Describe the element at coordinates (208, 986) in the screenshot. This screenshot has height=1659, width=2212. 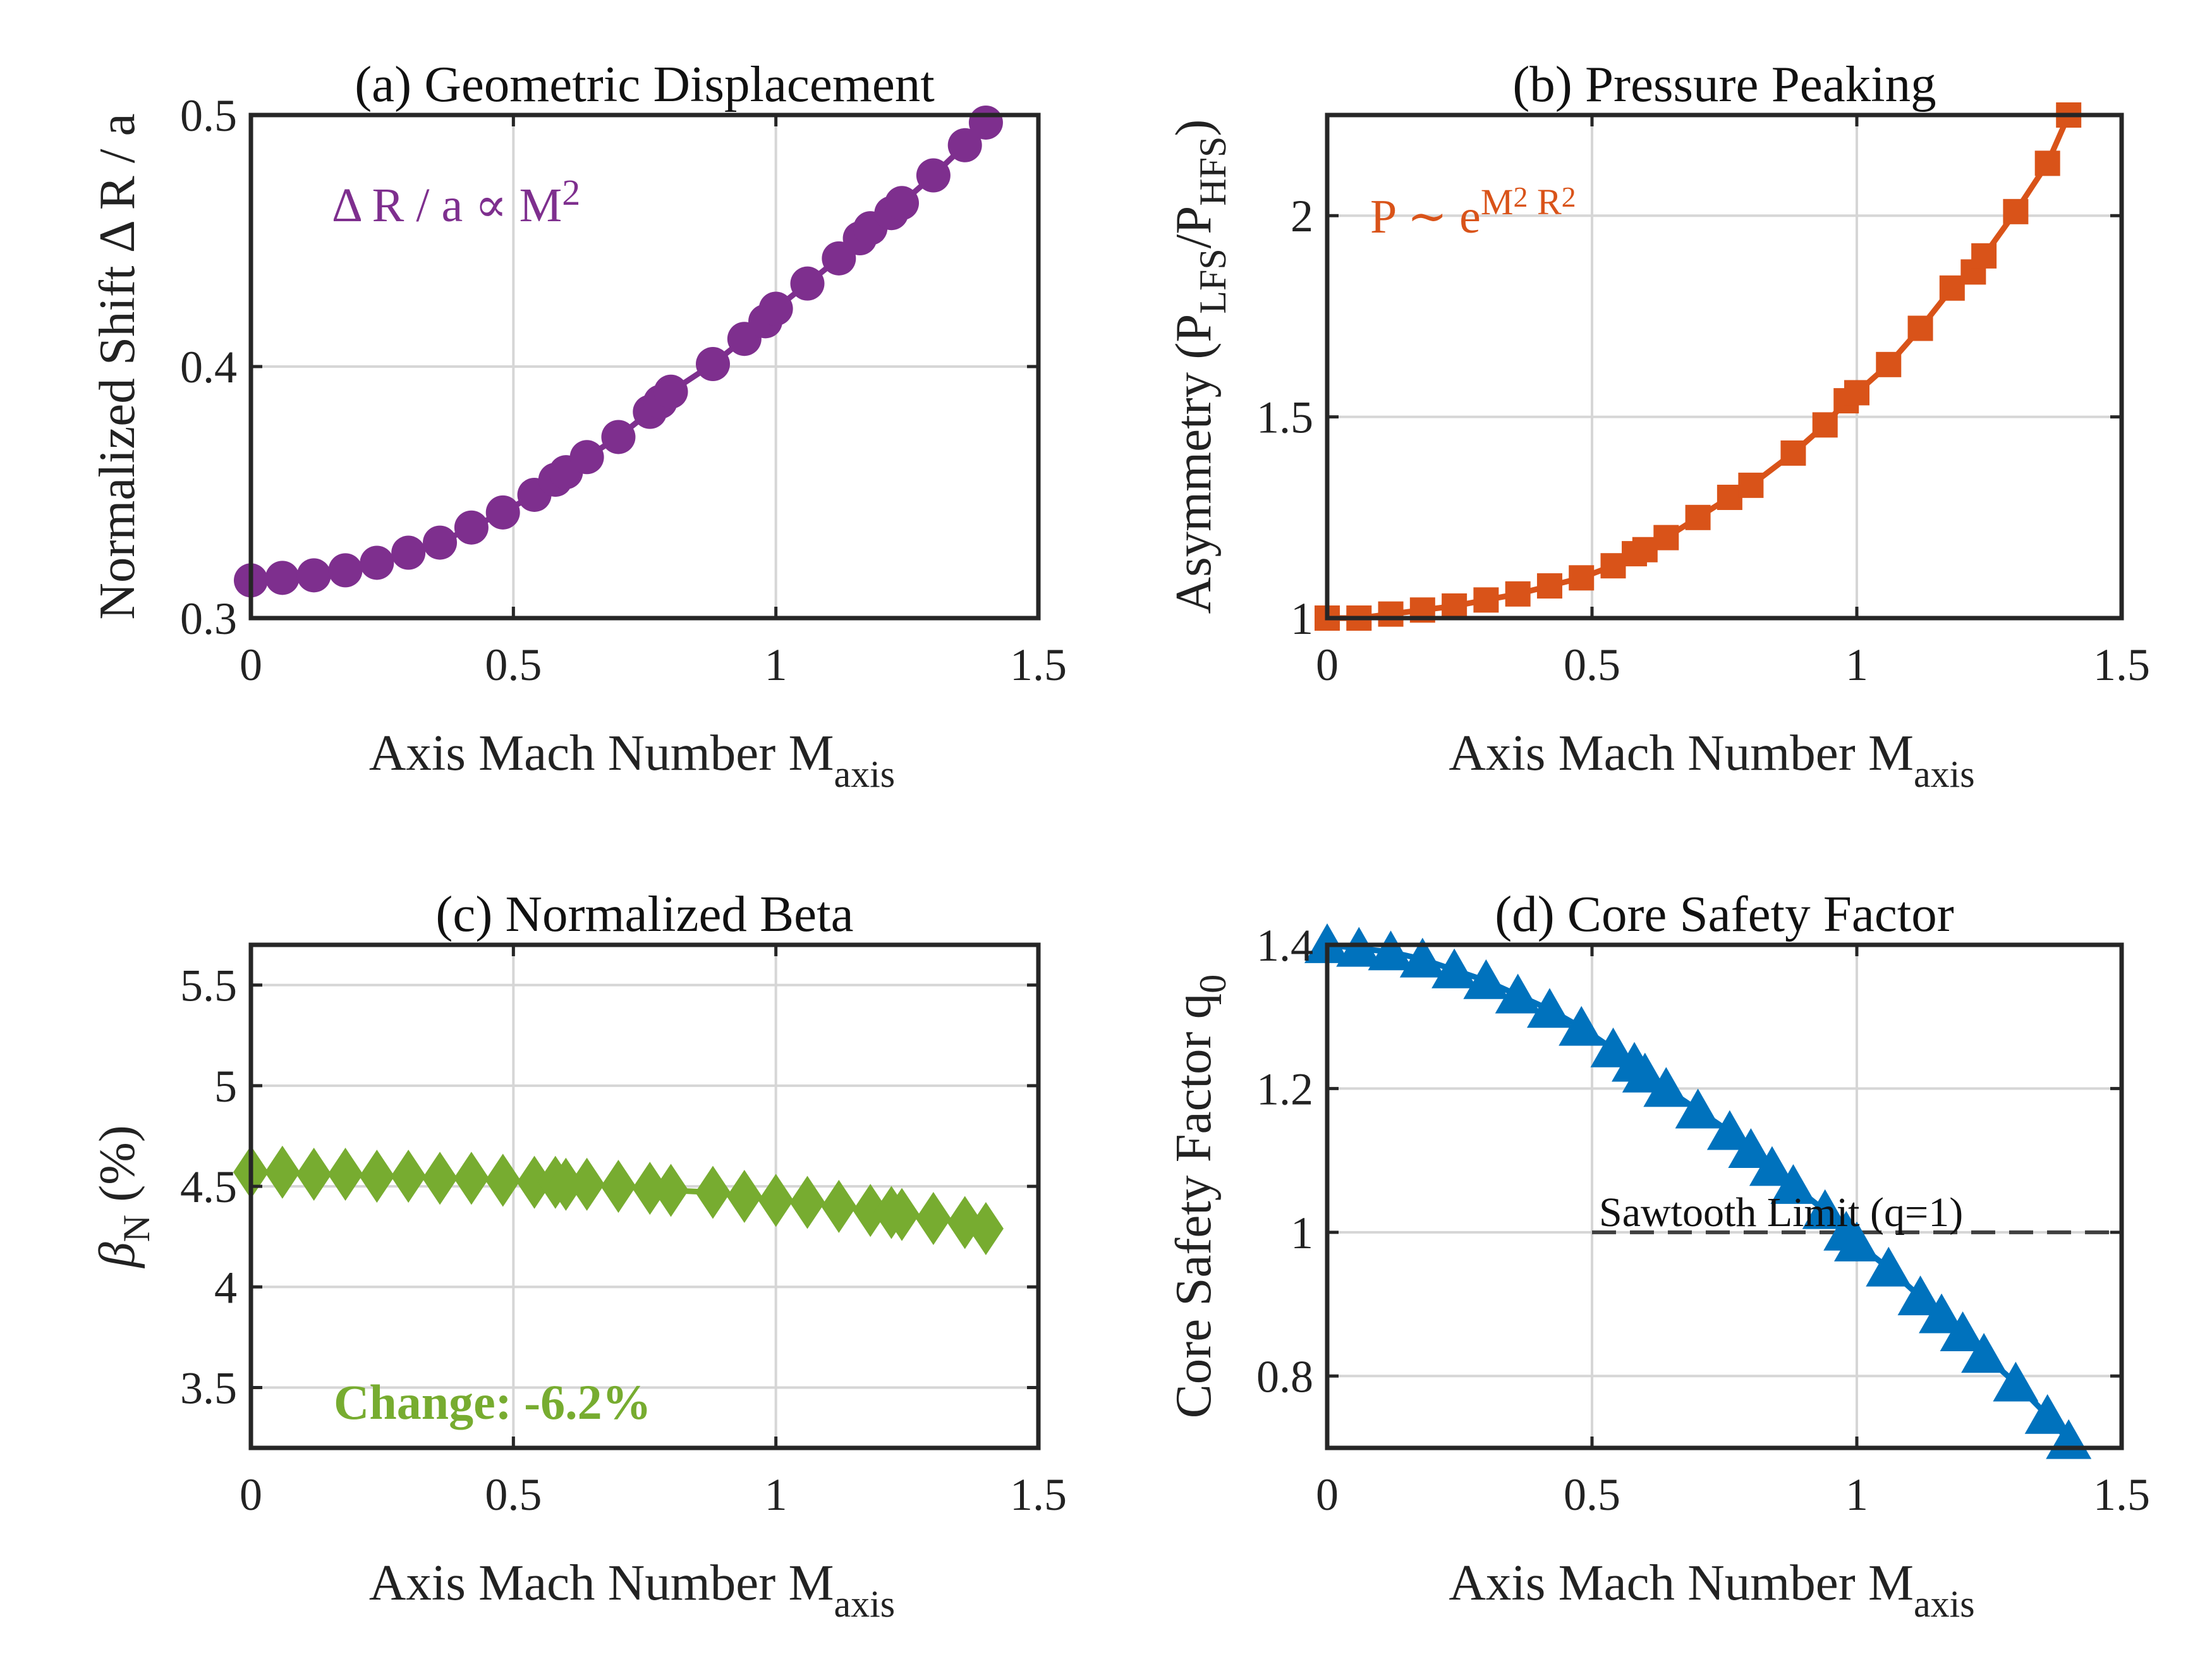
I see `y-tick-label: 5.5` at that location.